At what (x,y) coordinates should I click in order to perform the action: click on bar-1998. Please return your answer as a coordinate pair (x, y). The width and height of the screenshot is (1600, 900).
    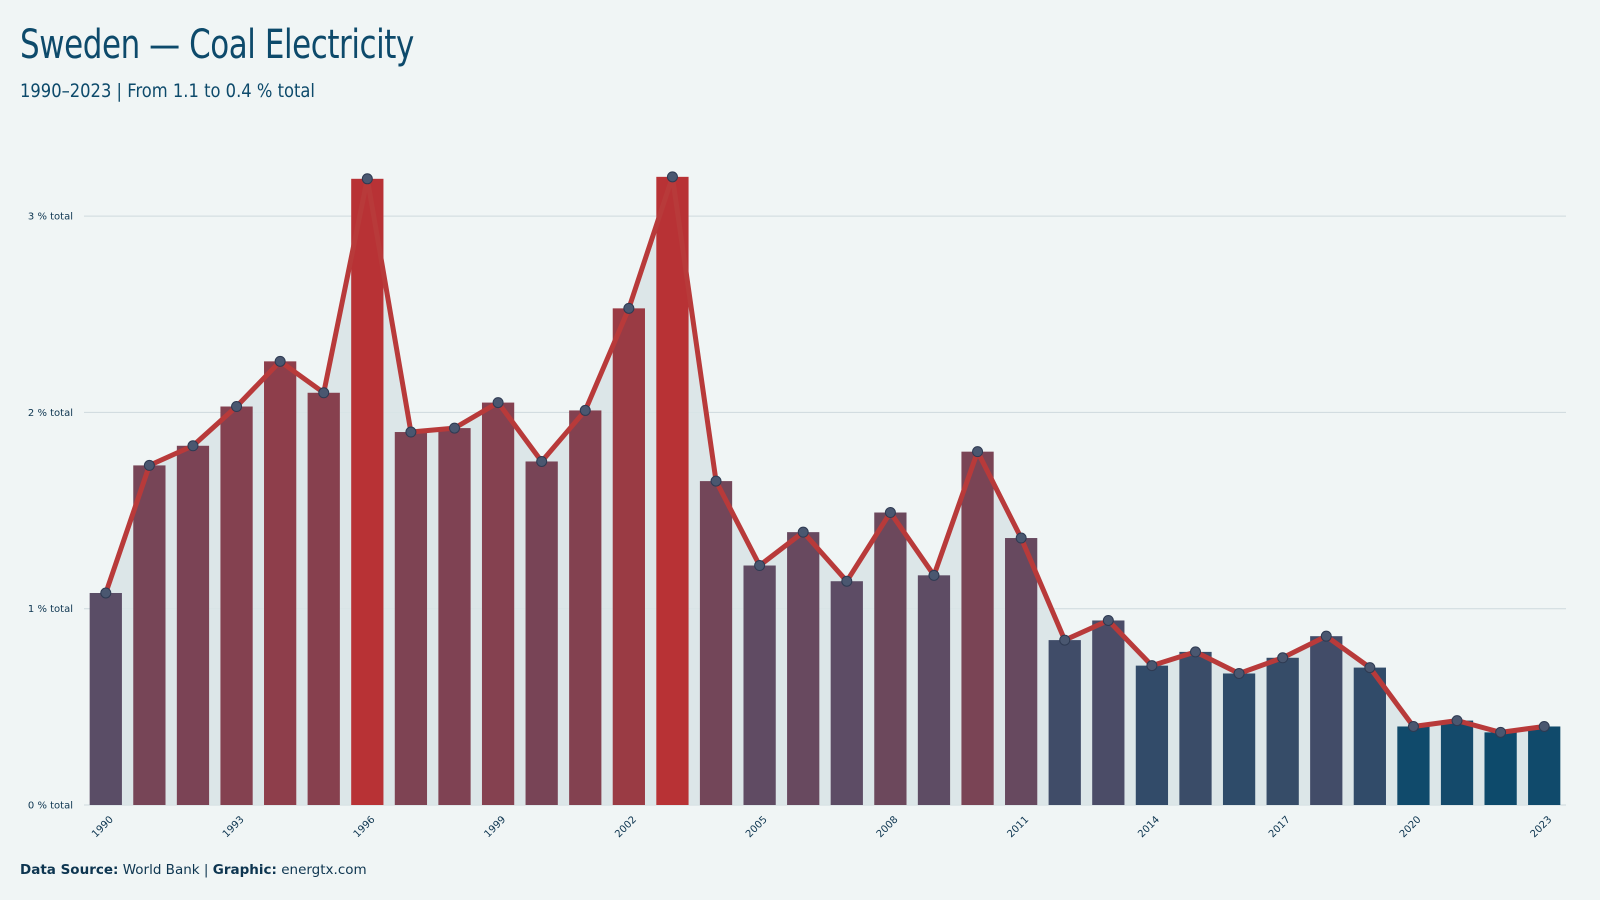
    Looking at the image, I should click on (454, 616).